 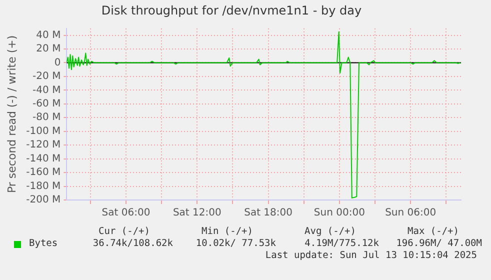 What do you see at coordinates (341, 244) in the screenshot?
I see `text: 4.19M/775.12k` at bounding box center [341, 244].